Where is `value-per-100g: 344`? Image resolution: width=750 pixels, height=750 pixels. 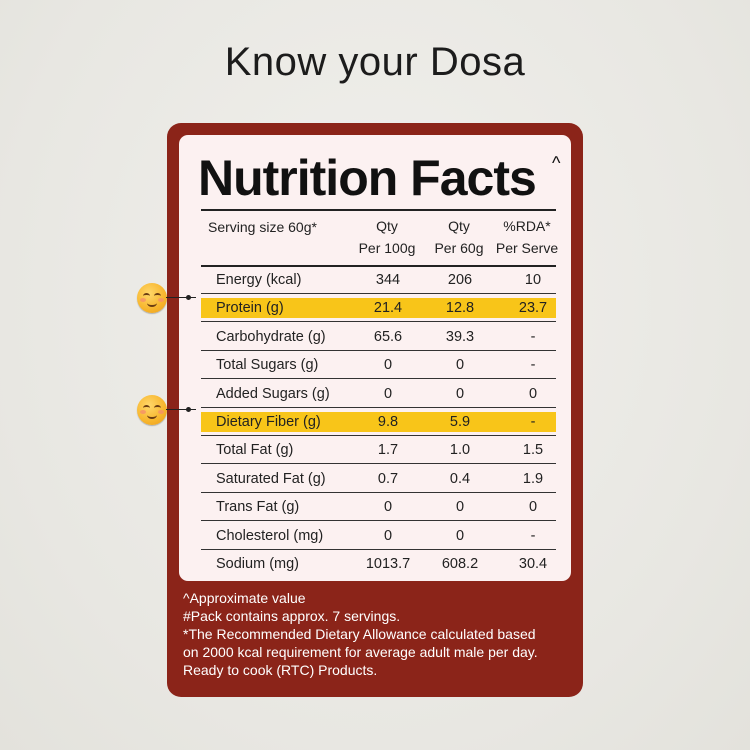
value-per-100g: 344 is located at coordinates (388, 280).